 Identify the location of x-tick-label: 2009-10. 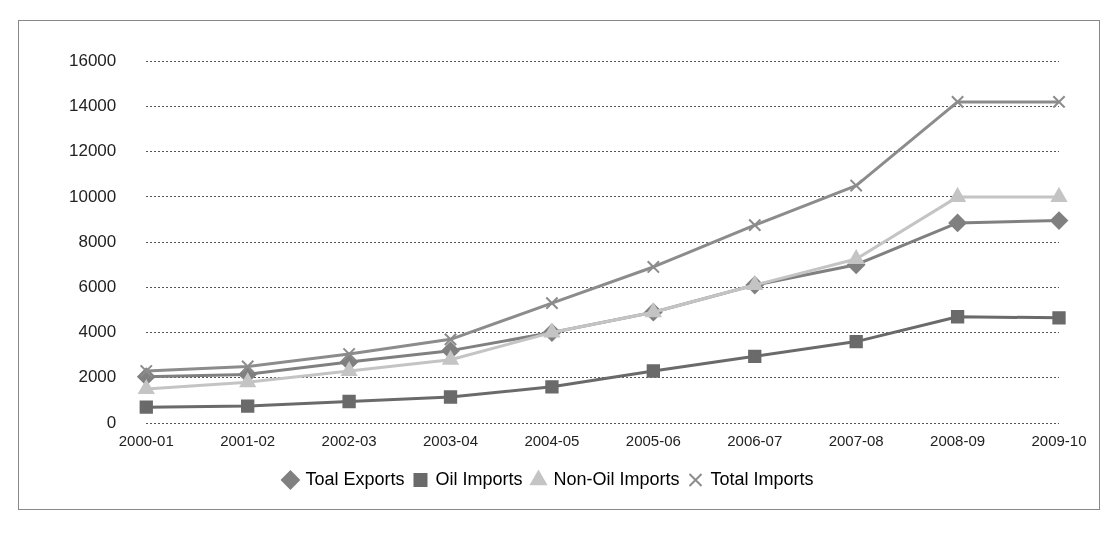
(1059, 441).